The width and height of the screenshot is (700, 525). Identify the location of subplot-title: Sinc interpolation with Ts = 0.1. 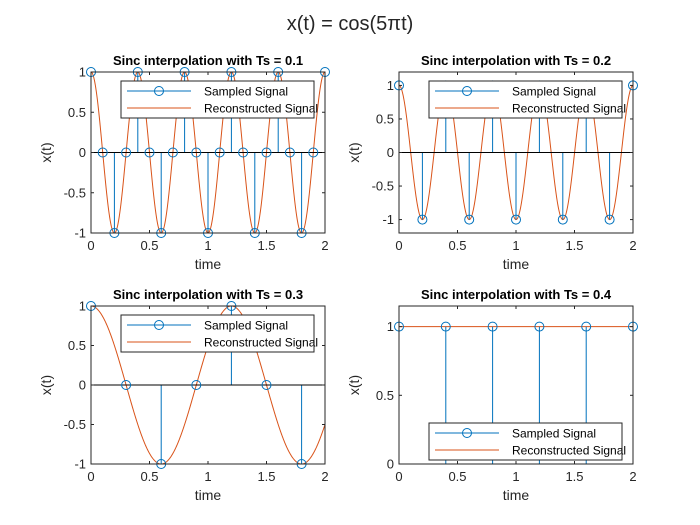
(208, 60).